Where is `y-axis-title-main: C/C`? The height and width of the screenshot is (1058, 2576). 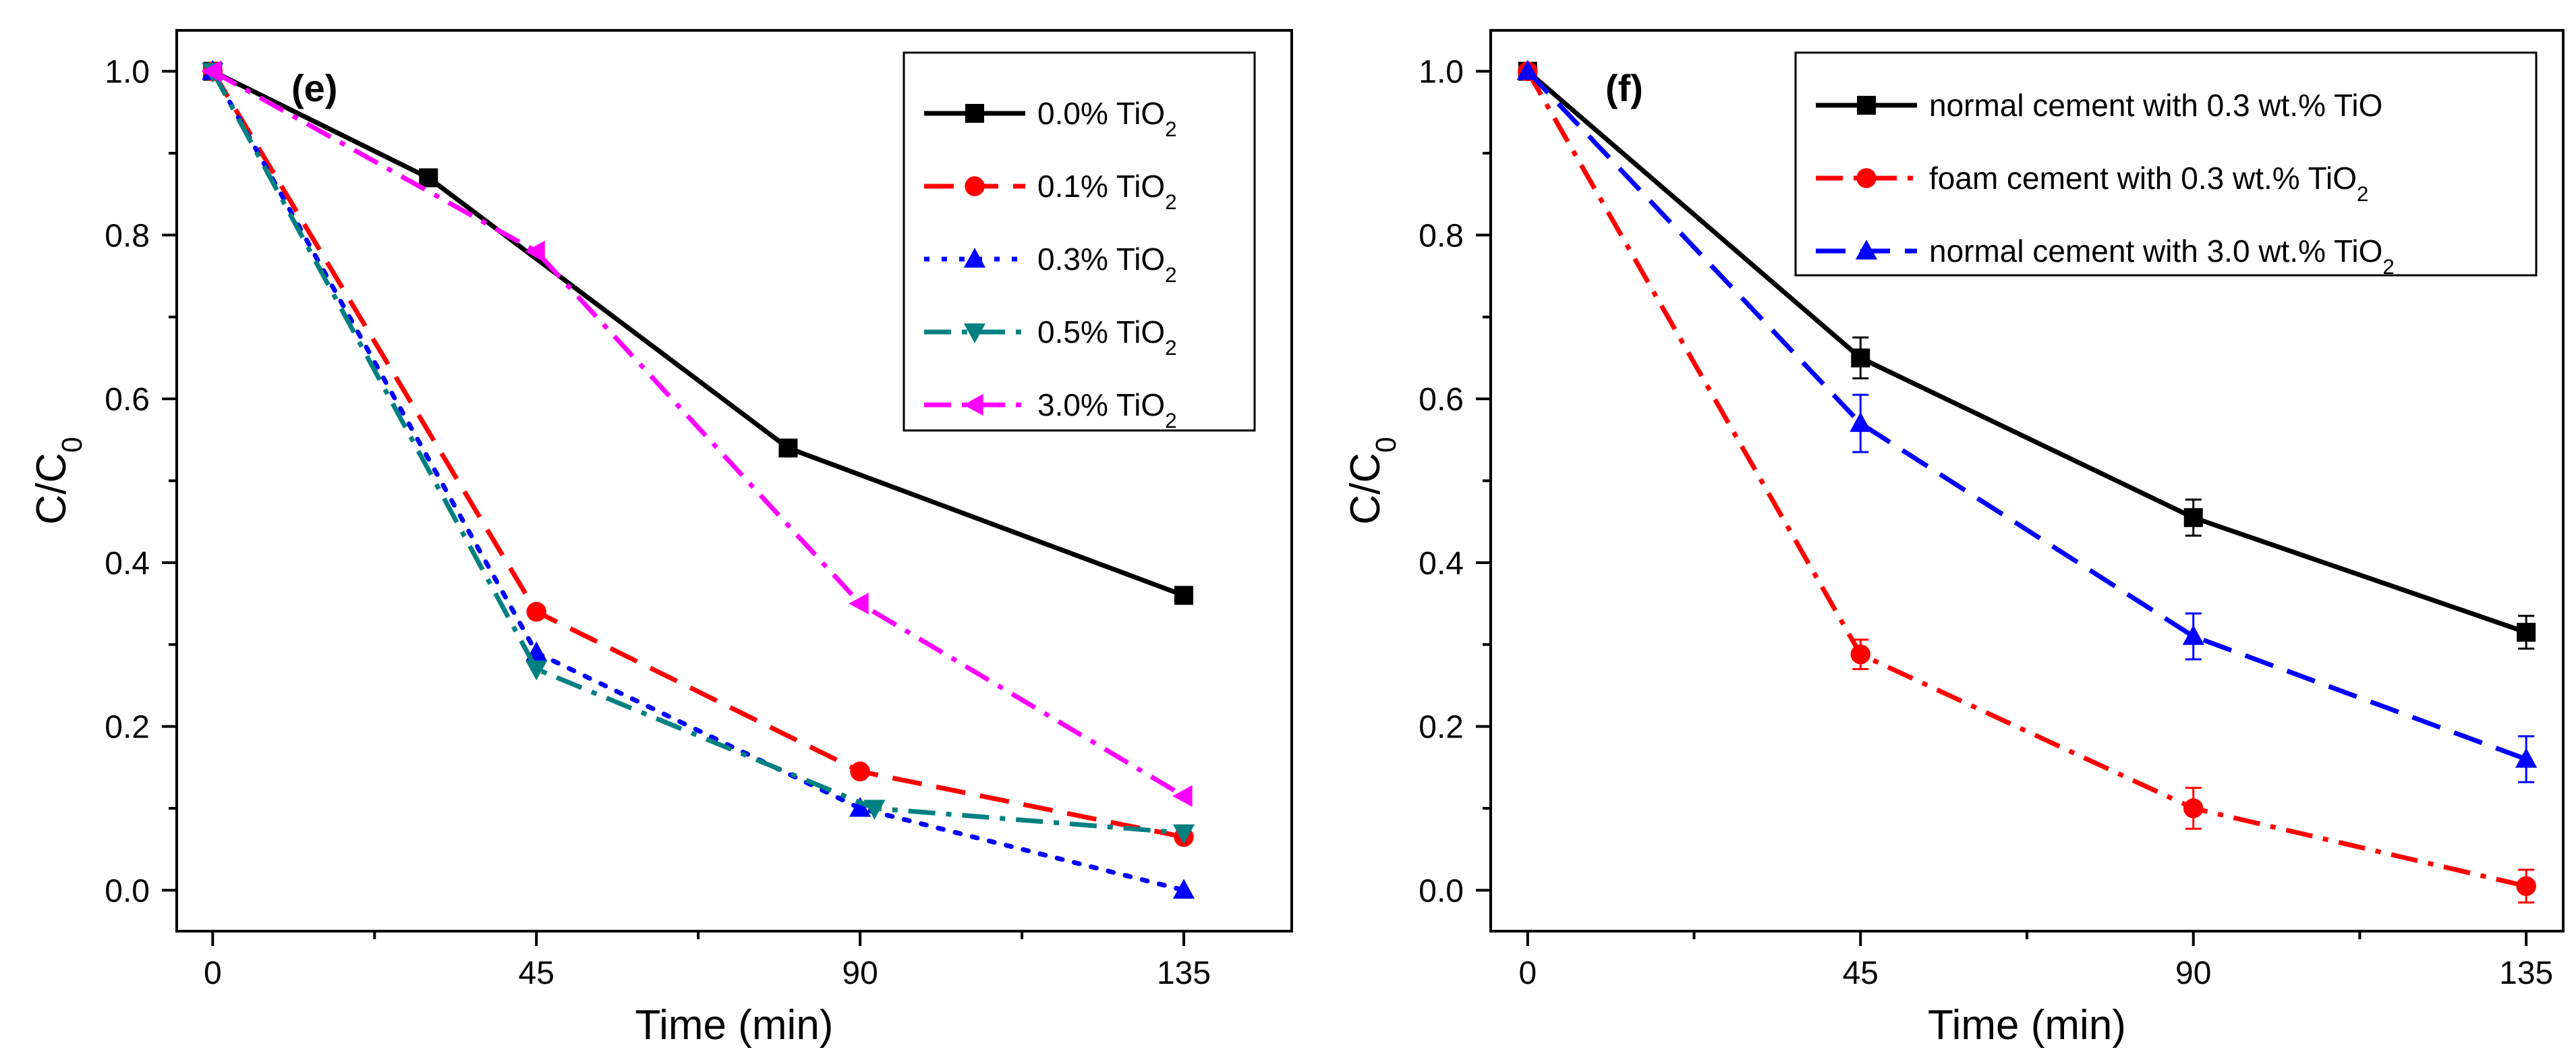 y-axis-title-main: C/C is located at coordinates (51, 489).